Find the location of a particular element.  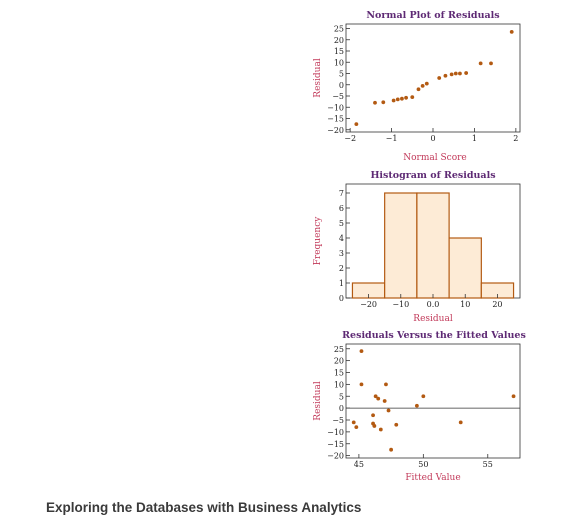

normal-plot-x-ticks: −2 −1 0 1 2 is located at coordinates (431, 135).